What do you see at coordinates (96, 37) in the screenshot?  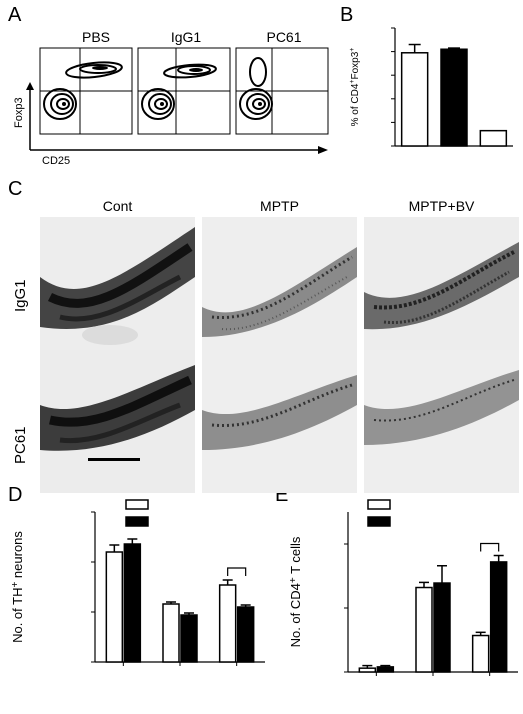 I see `flow-plot-title-pbs: PBS` at bounding box center [96, 37].